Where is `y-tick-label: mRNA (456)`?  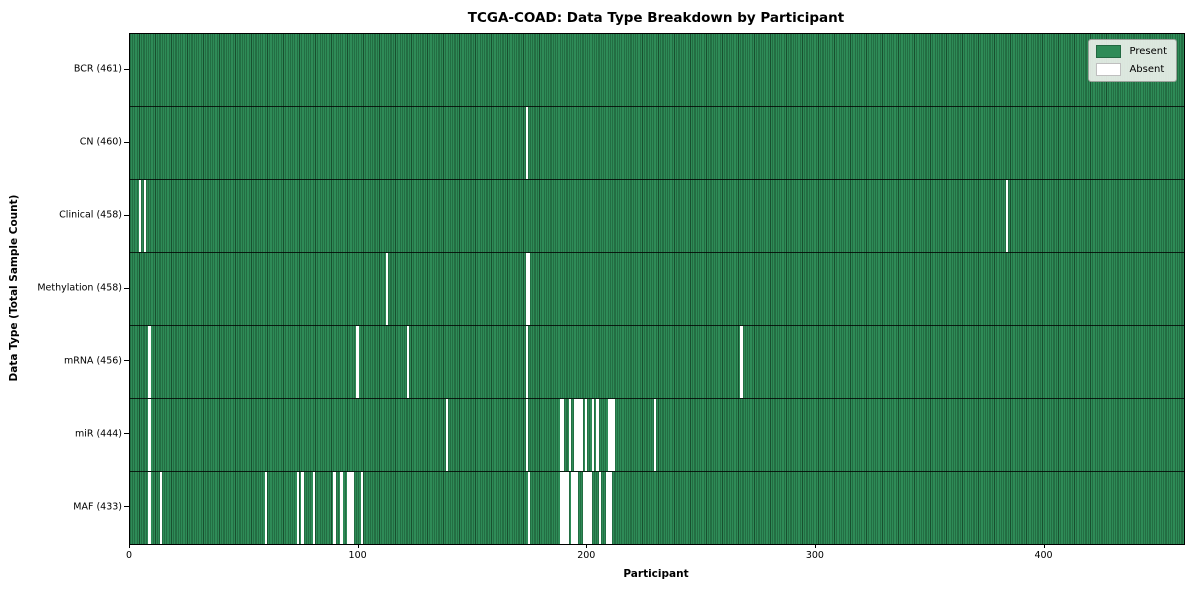
y-tick-label: mRNA (456) is located at coordinates (92, 361).